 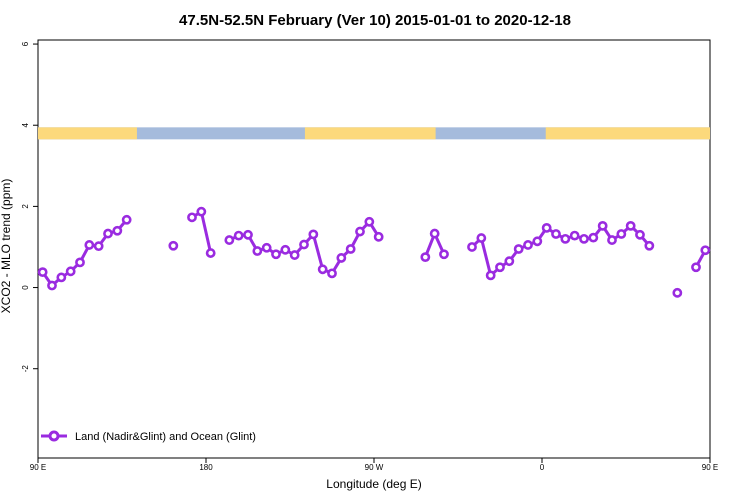 I want to click on y-axis-label: XCO2 - MLO trend (ppm), so click(x=6, y=246).